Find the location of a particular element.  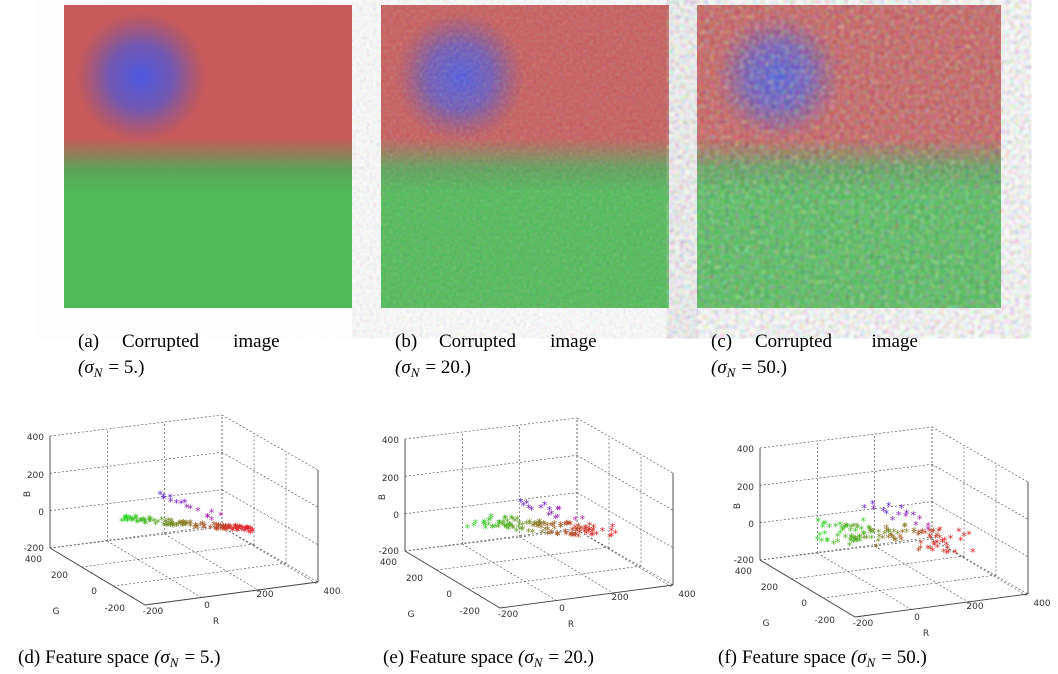

r-tick-label: -200 is located at coordinates (508, 615).